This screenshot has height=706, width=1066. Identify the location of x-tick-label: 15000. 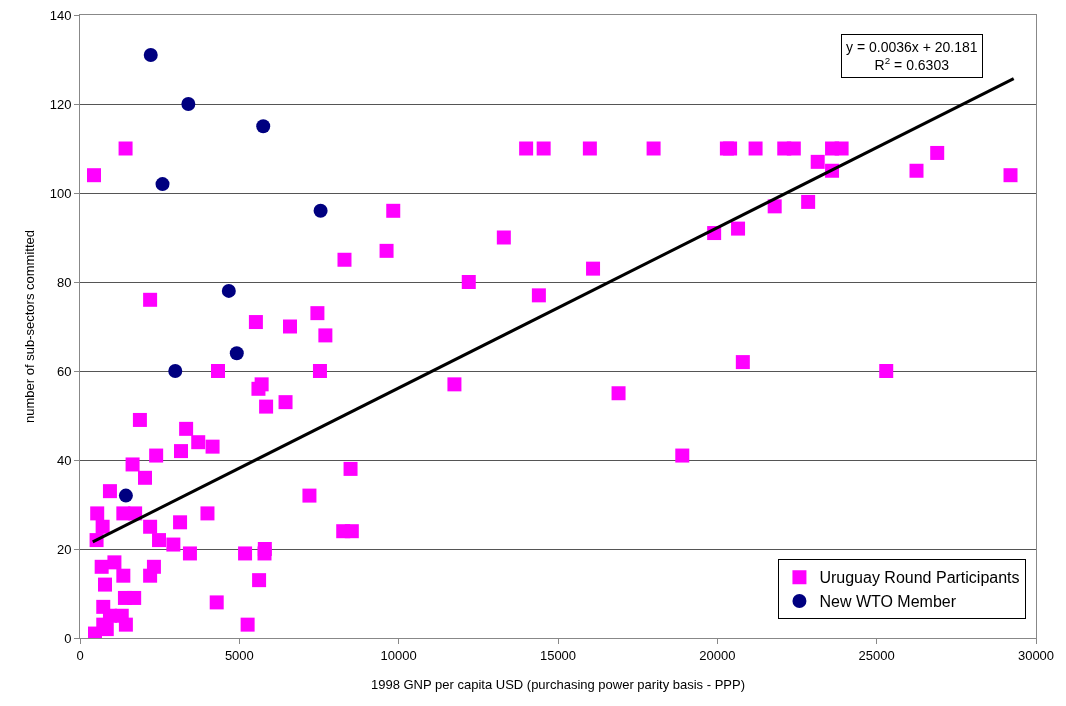
(558, 655).